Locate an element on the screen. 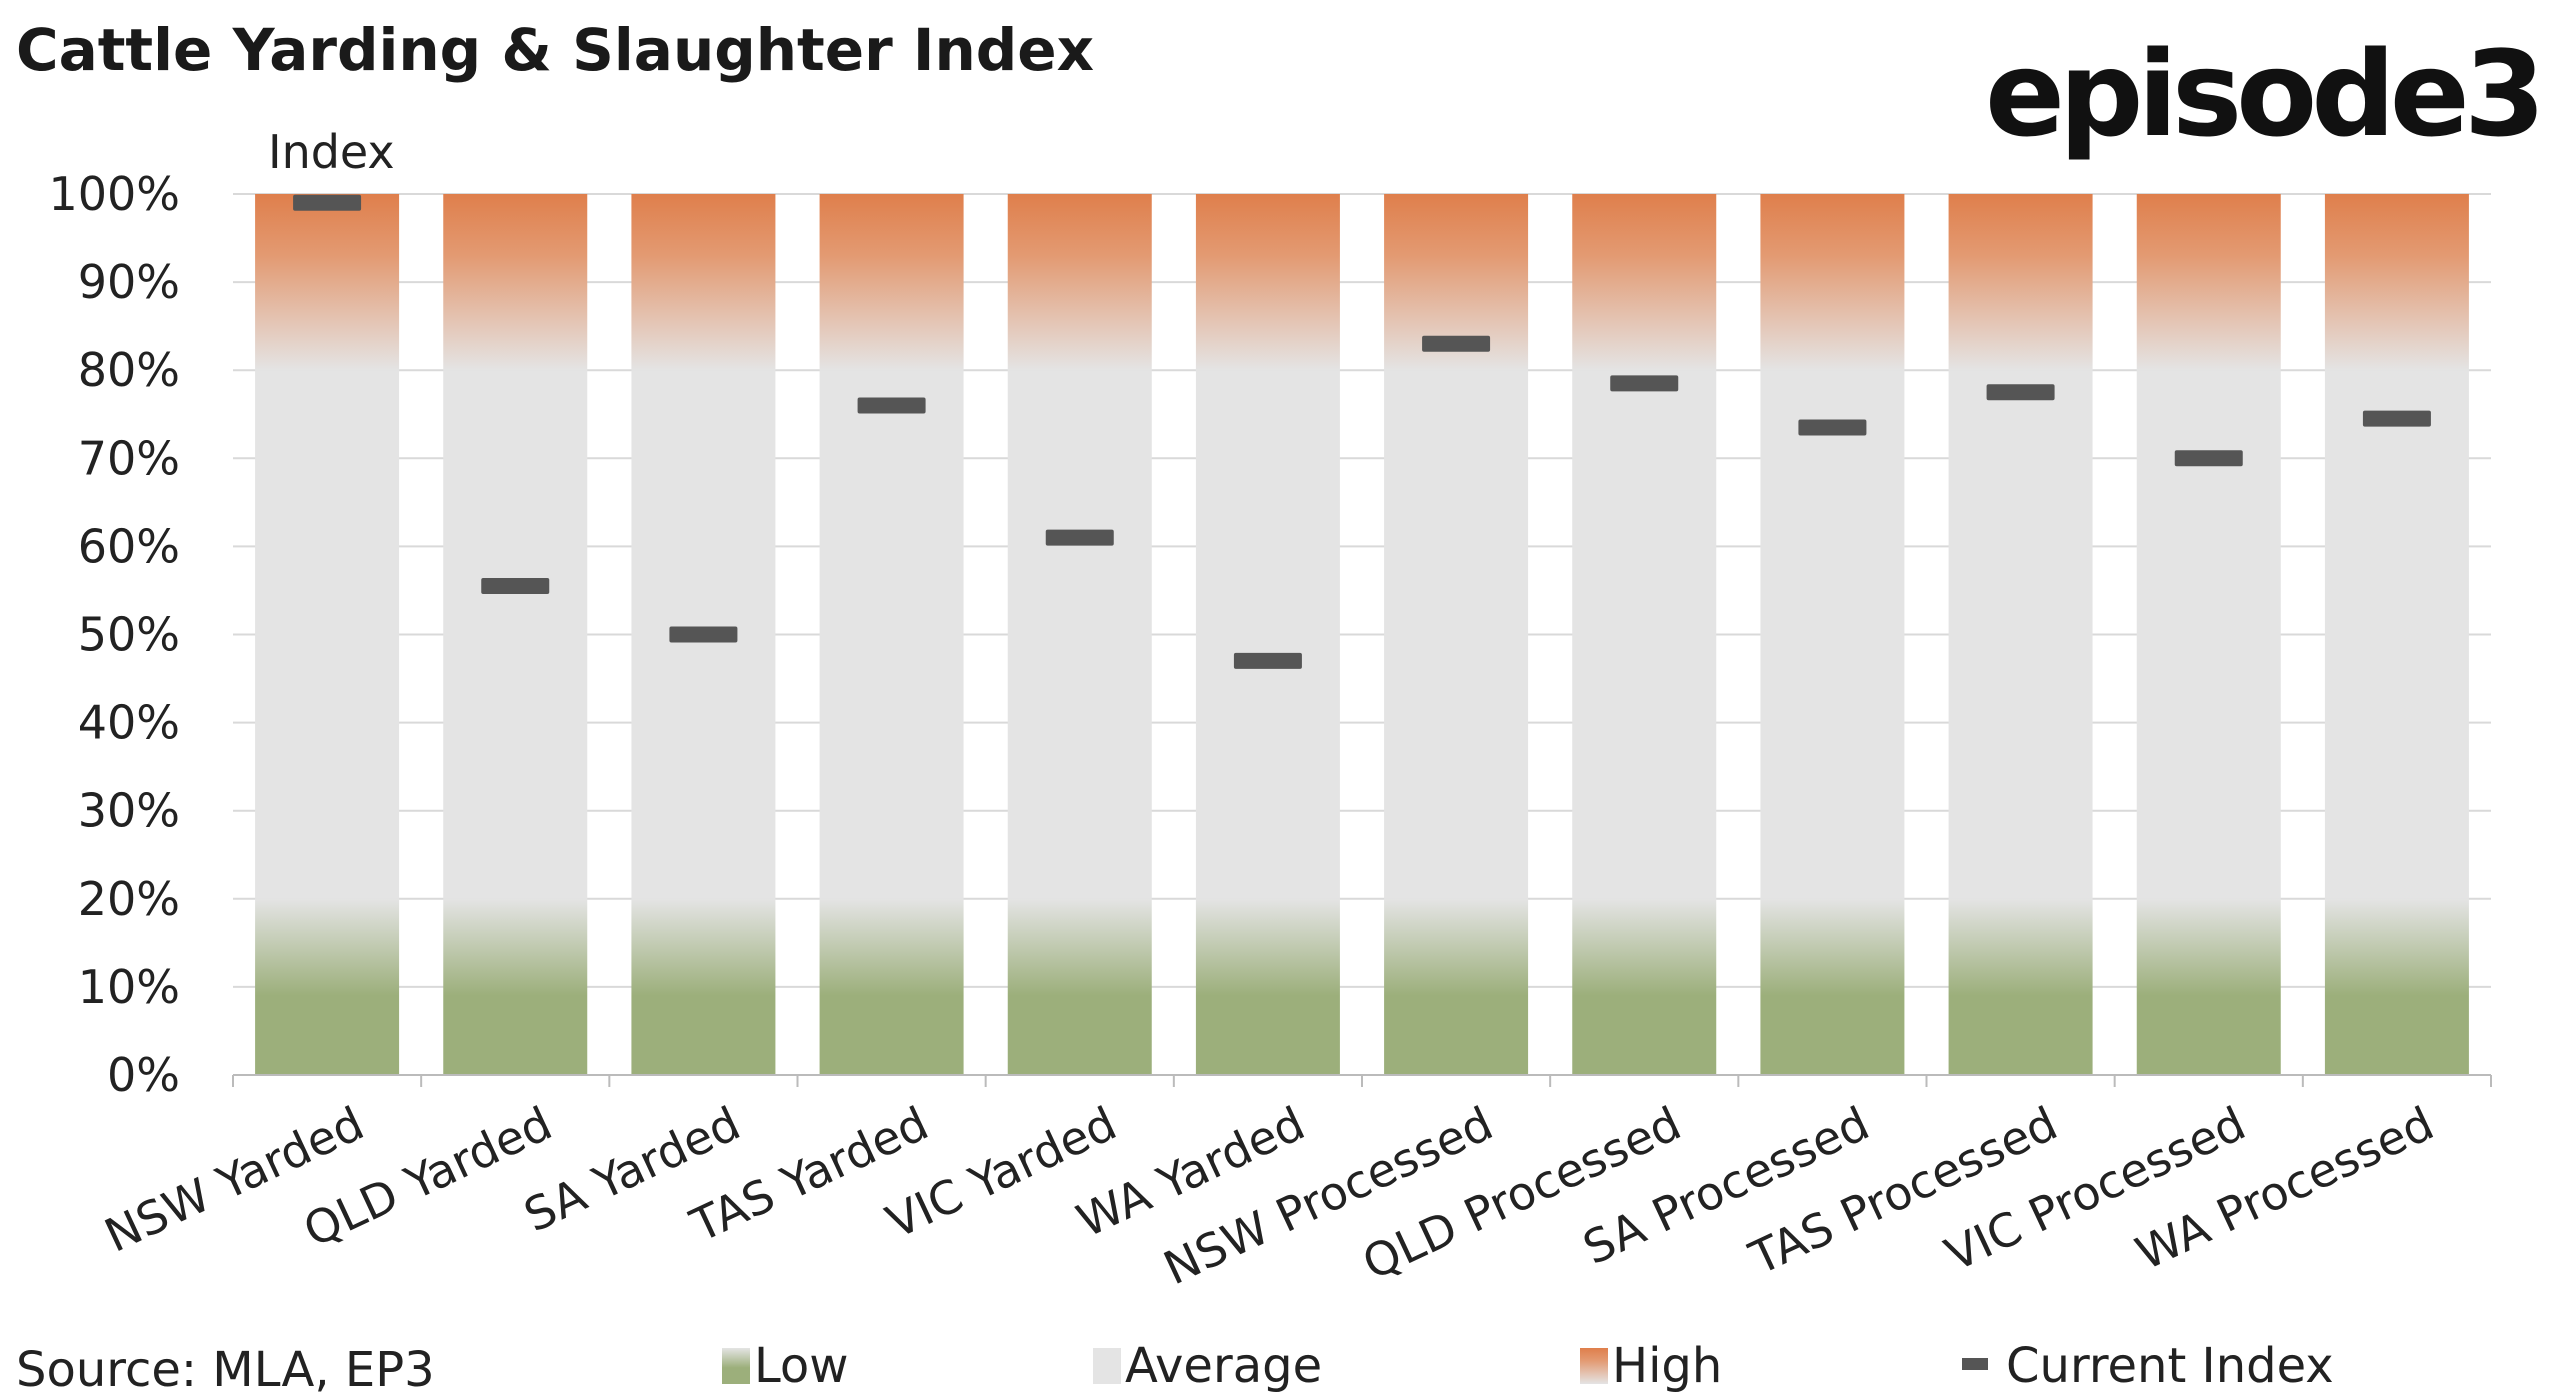 The width and height of the screenshot is (2560, 1399). legend-current-index-swatch is located at coordinates (1975, 1364).